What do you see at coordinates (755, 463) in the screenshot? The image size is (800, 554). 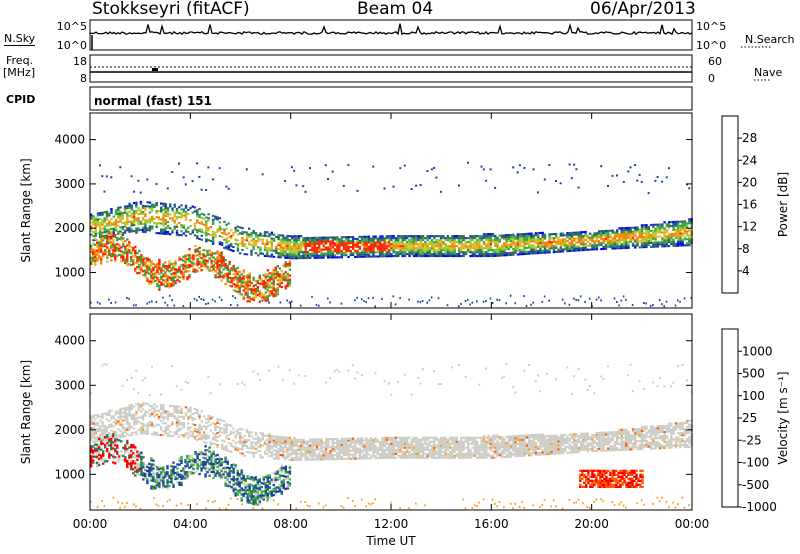 I see `colorbar-tick-label-velocity-5: -100` at bounding box center [755, 463].